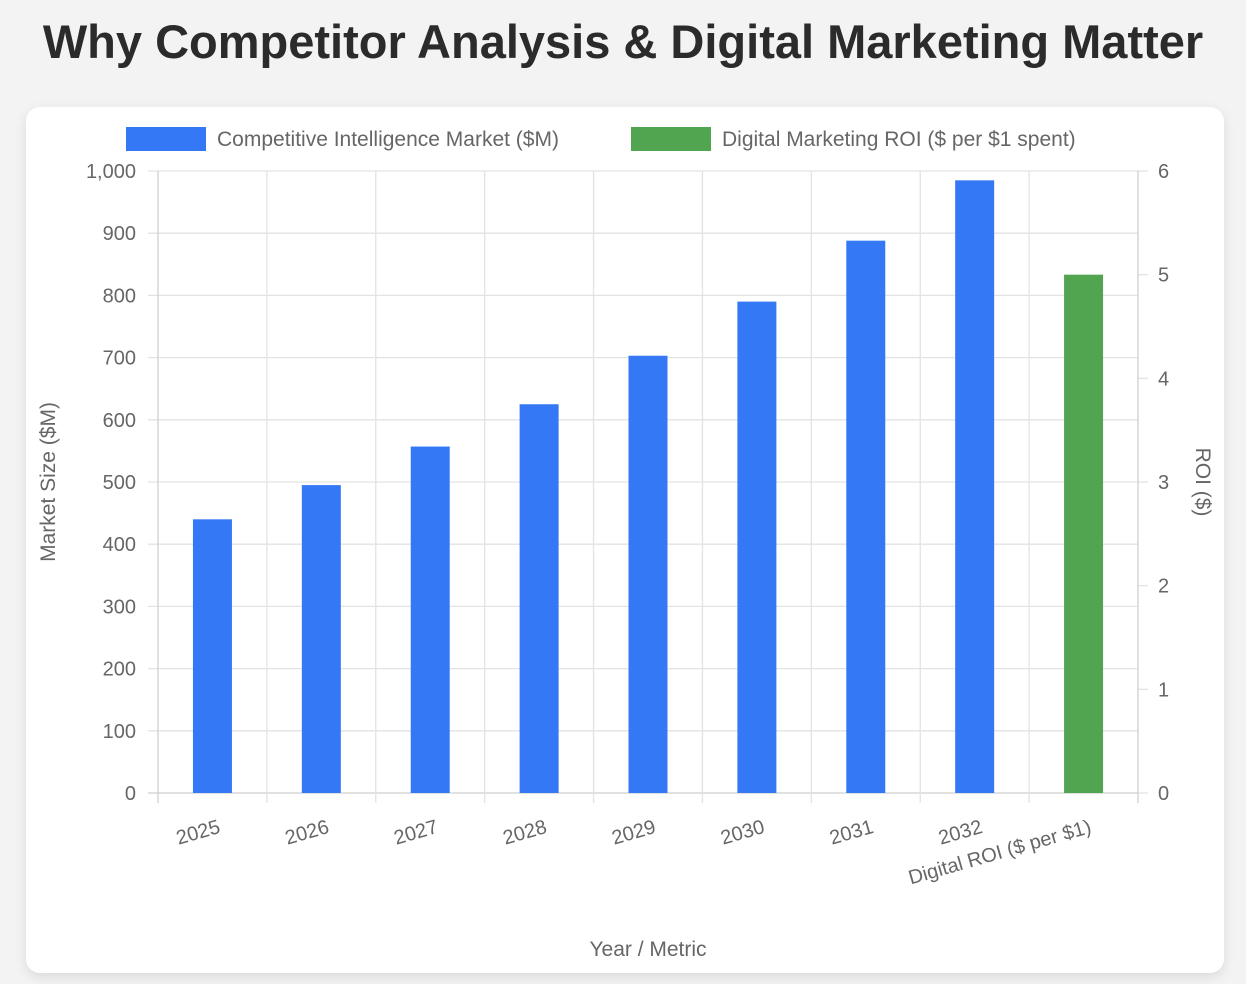 The image size is (1246, 984). What do you see at coordinates (119, 670) in the screenshot?
I see `y-tick-label: 200` at bounding box center [119, 670].